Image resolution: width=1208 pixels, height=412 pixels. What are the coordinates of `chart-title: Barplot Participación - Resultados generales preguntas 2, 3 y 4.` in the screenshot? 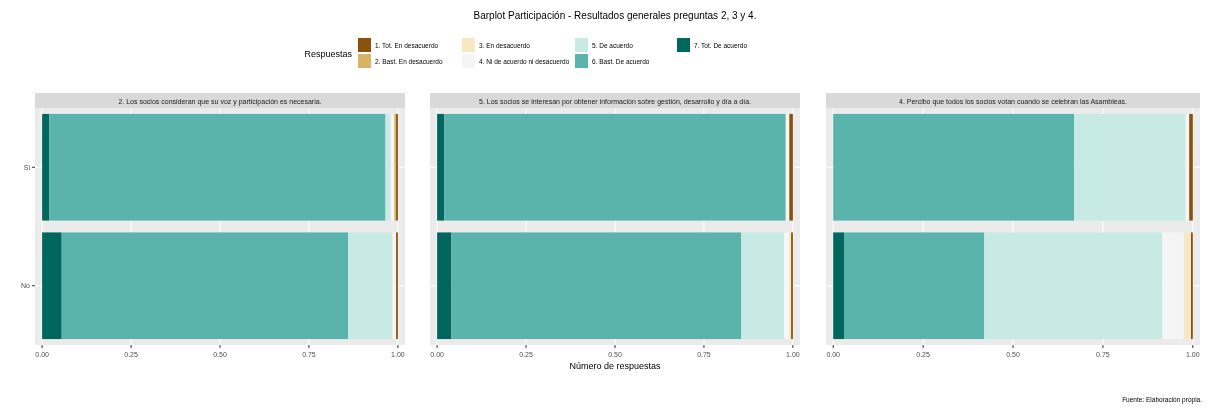 It's located at (615, 15).